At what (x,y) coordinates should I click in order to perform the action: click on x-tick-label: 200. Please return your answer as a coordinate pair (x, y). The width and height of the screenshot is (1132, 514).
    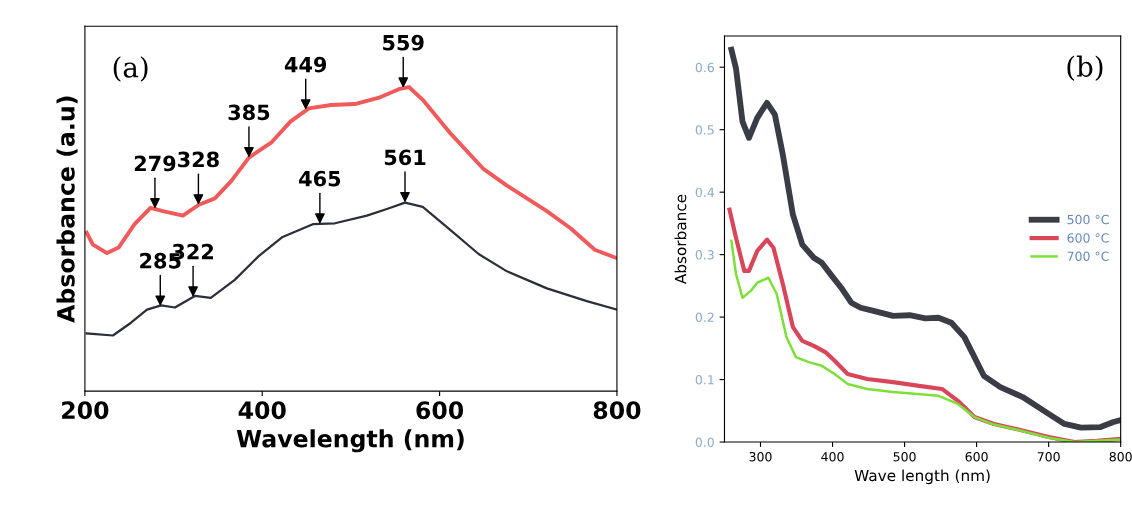
    Looking at the image, I should click on (85, 410).